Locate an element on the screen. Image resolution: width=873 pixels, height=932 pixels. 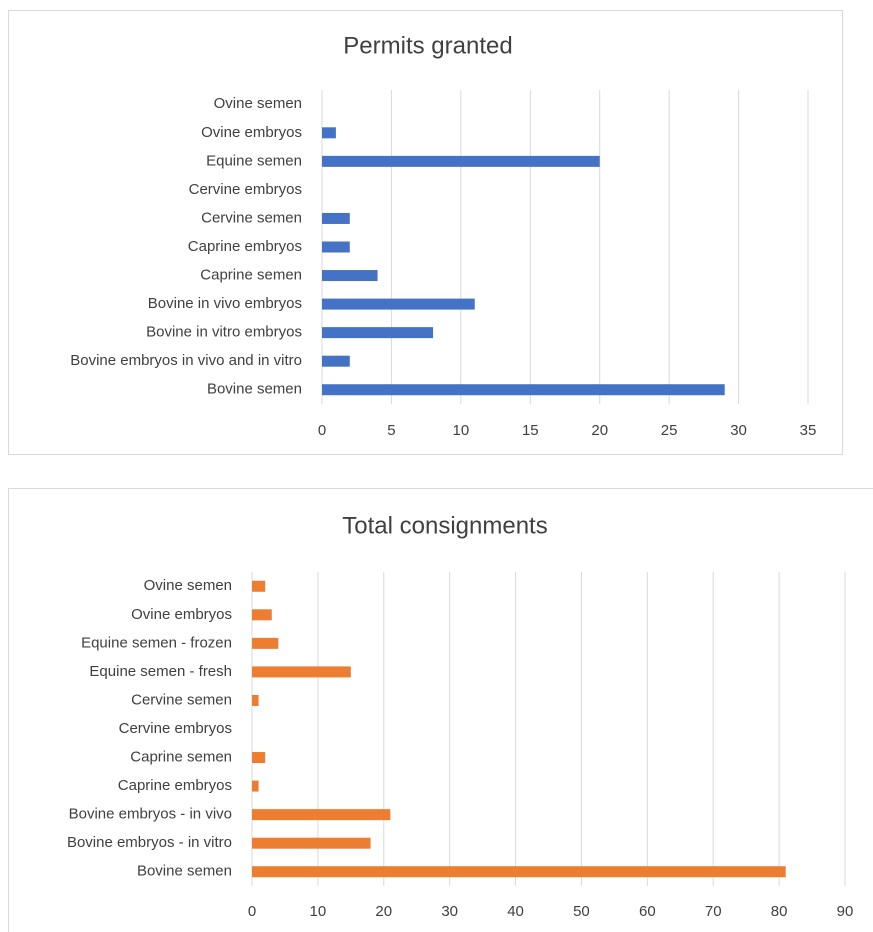
y-tick-label: Bovine embryos in vivo and in vitro is located at coordinates (186, 360).